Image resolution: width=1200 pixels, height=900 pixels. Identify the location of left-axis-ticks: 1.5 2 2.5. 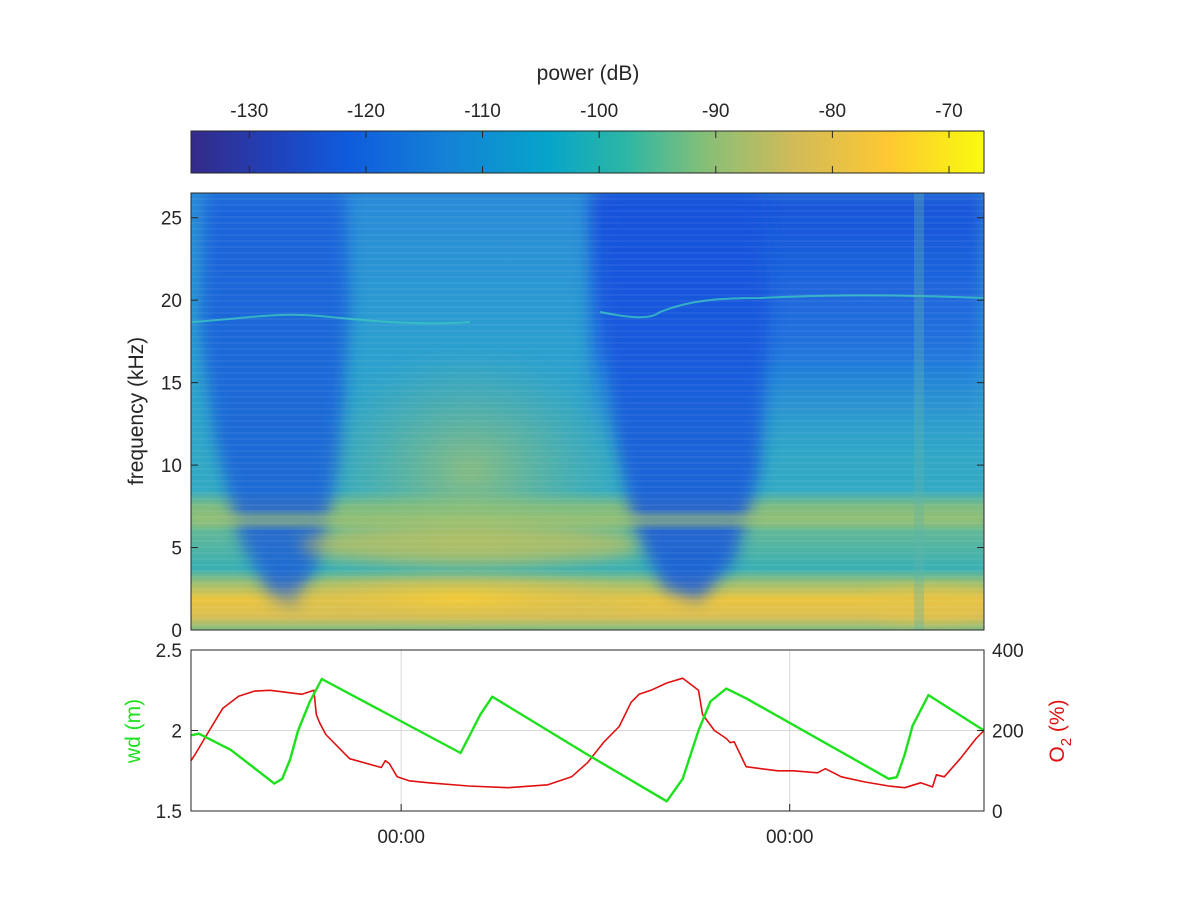
(177, 732).